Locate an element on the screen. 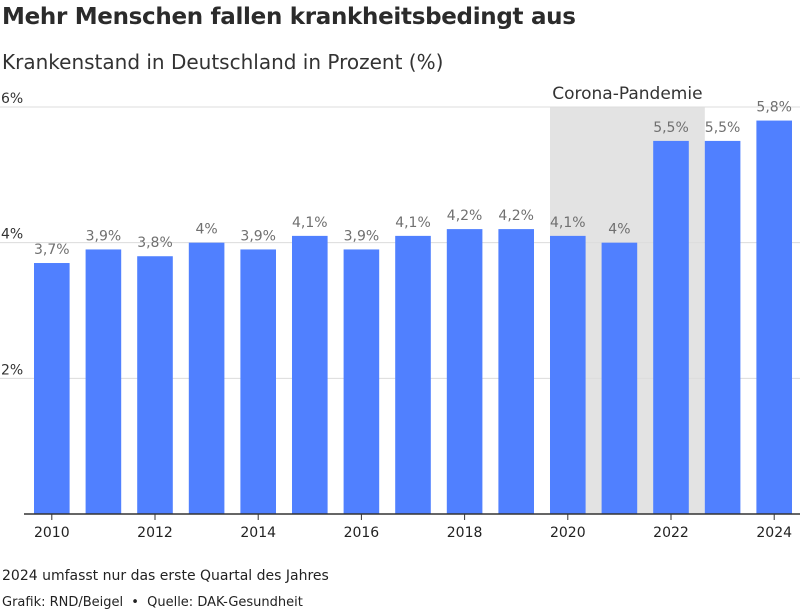 This screenshot has width=800, height=614. x-tick-label: 2022 is located at coordinates (671, 533).